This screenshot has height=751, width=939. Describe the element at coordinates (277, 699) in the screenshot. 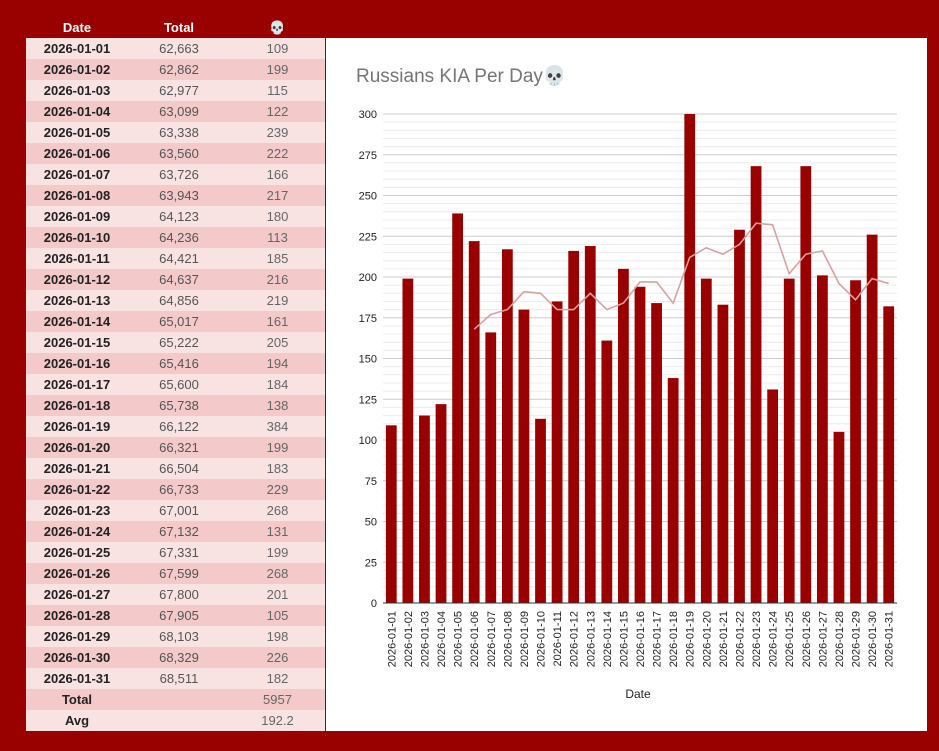

I see `summary-total-value: 5957` at that location.